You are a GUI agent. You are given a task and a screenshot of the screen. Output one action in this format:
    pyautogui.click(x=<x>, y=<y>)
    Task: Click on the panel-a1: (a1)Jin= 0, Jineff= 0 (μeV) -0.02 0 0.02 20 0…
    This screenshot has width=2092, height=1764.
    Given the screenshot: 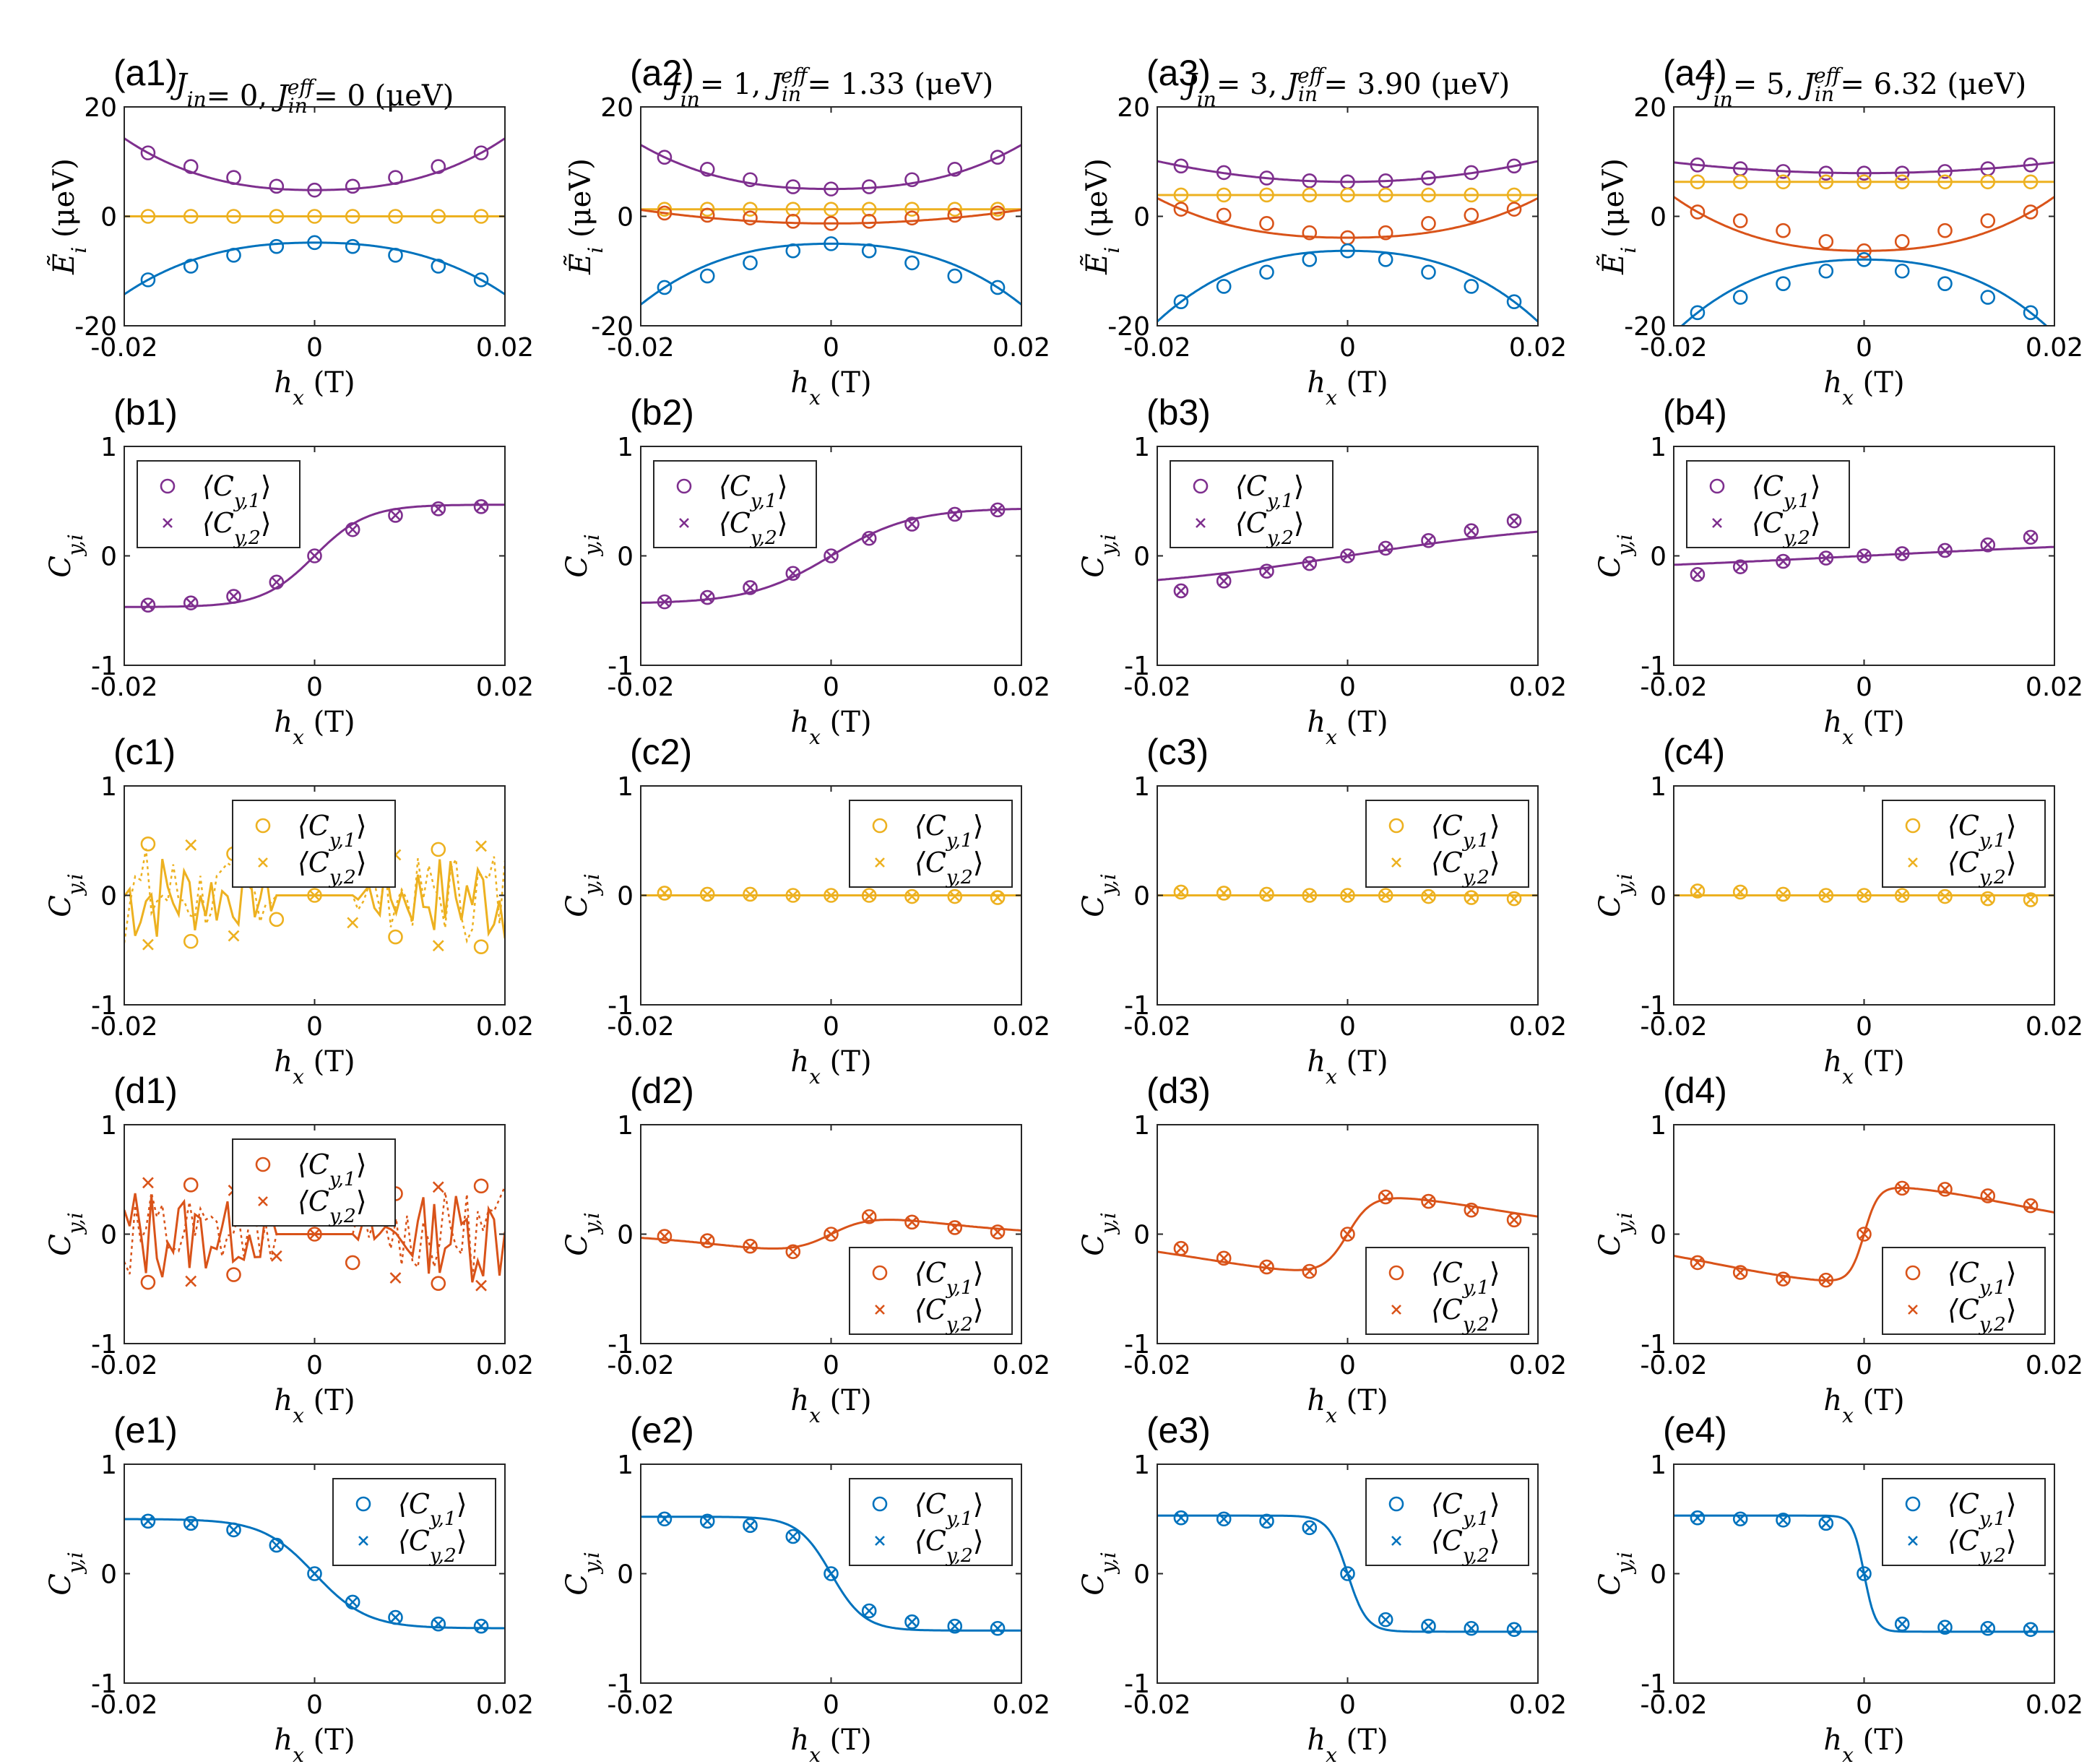 What is the action you would take?
    pyautogui.click(x=290, y=231)
    